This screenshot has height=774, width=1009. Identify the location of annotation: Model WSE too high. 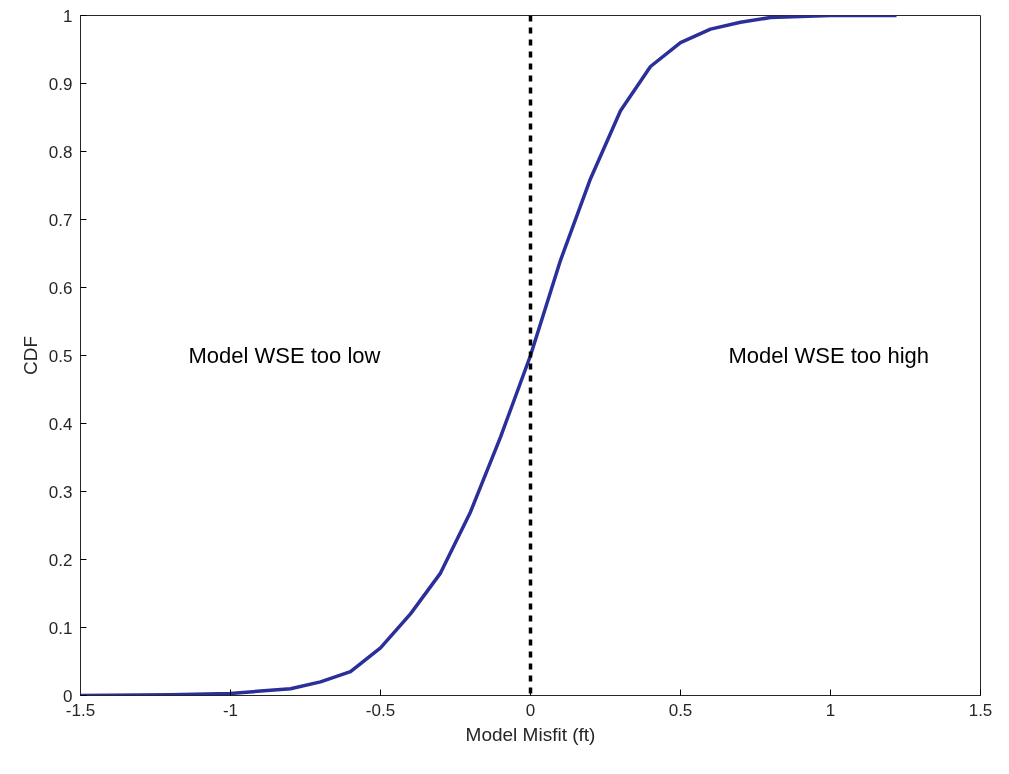
(829, 355).